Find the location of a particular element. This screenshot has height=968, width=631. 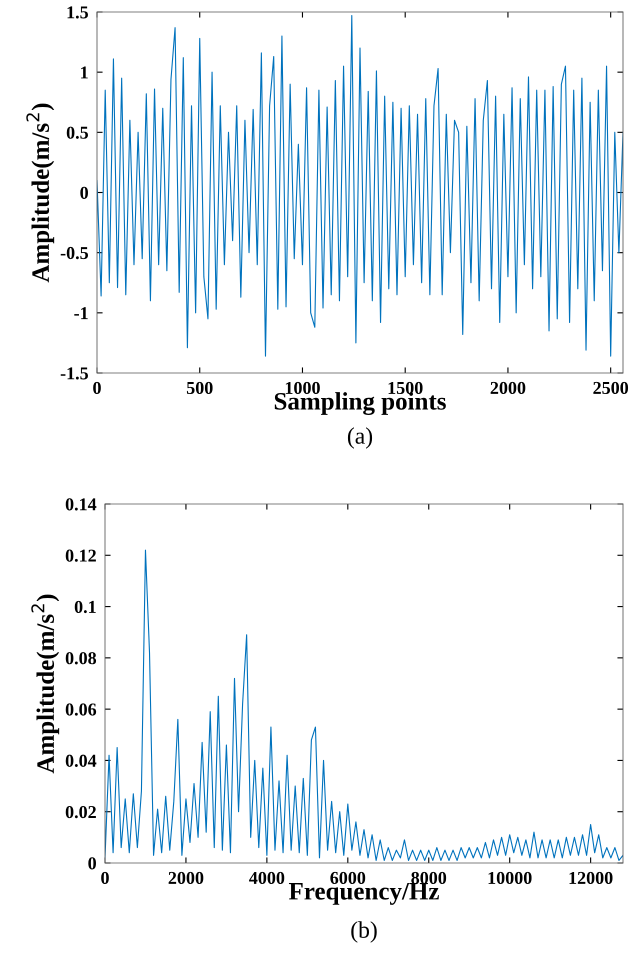

x-tick-label: 8000 is located at coordinates (428, 878).